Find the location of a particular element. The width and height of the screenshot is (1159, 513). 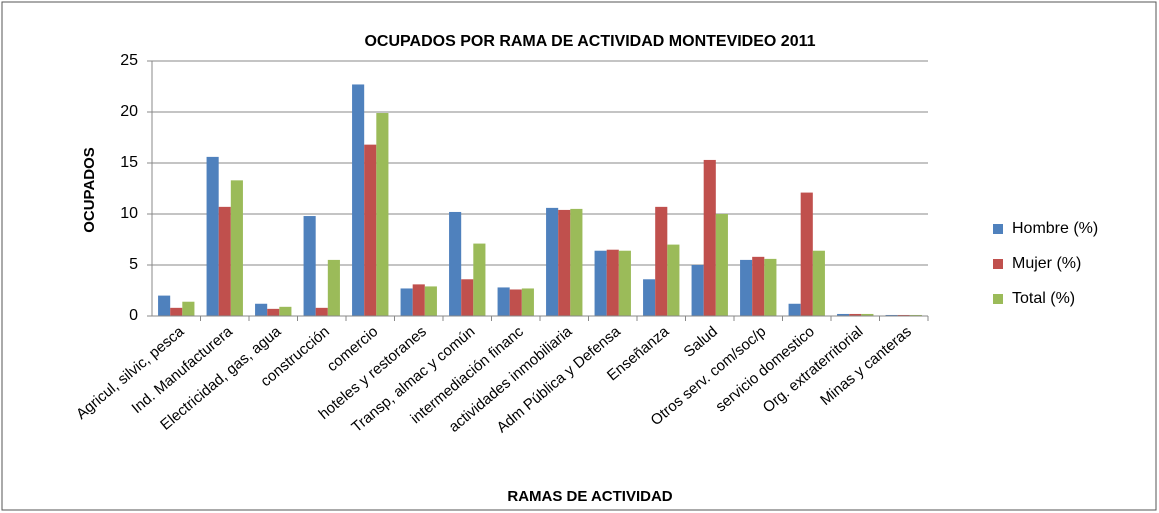

y-axis-label: OCUPADOS is located at coordinates (89, 190).